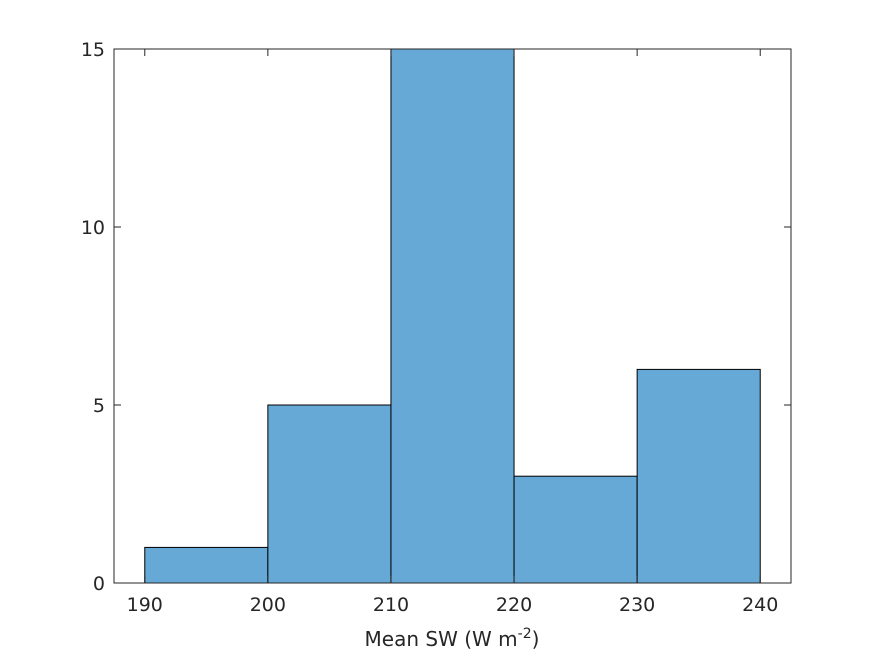 This screenshot has width=875, height=656. I want to click on x-tick-label: 240, so click(760, 605).